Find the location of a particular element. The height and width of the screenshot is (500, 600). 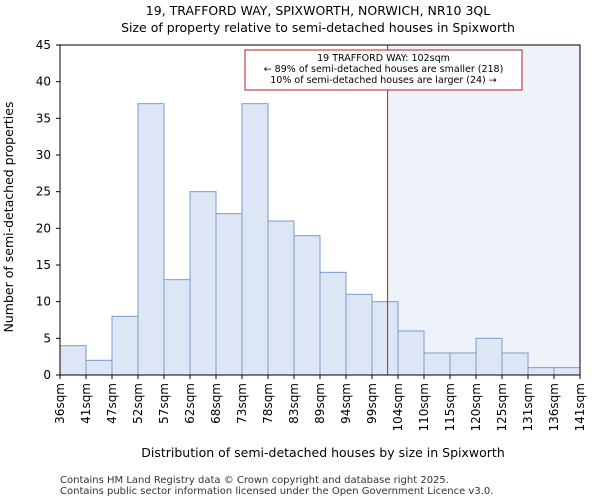

x-tick-label: 57sqm is located at coordinates (164, 403).